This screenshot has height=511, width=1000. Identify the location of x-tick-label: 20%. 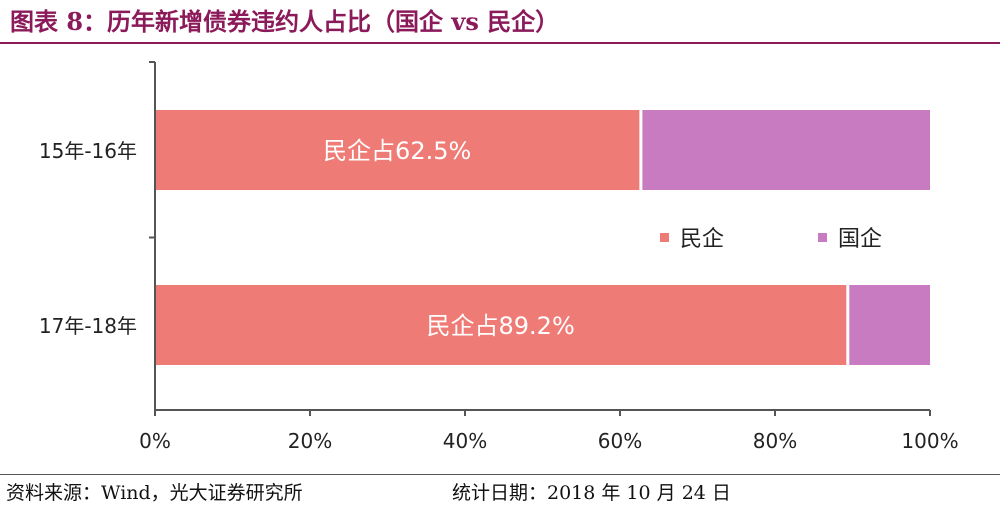
(310, 441).